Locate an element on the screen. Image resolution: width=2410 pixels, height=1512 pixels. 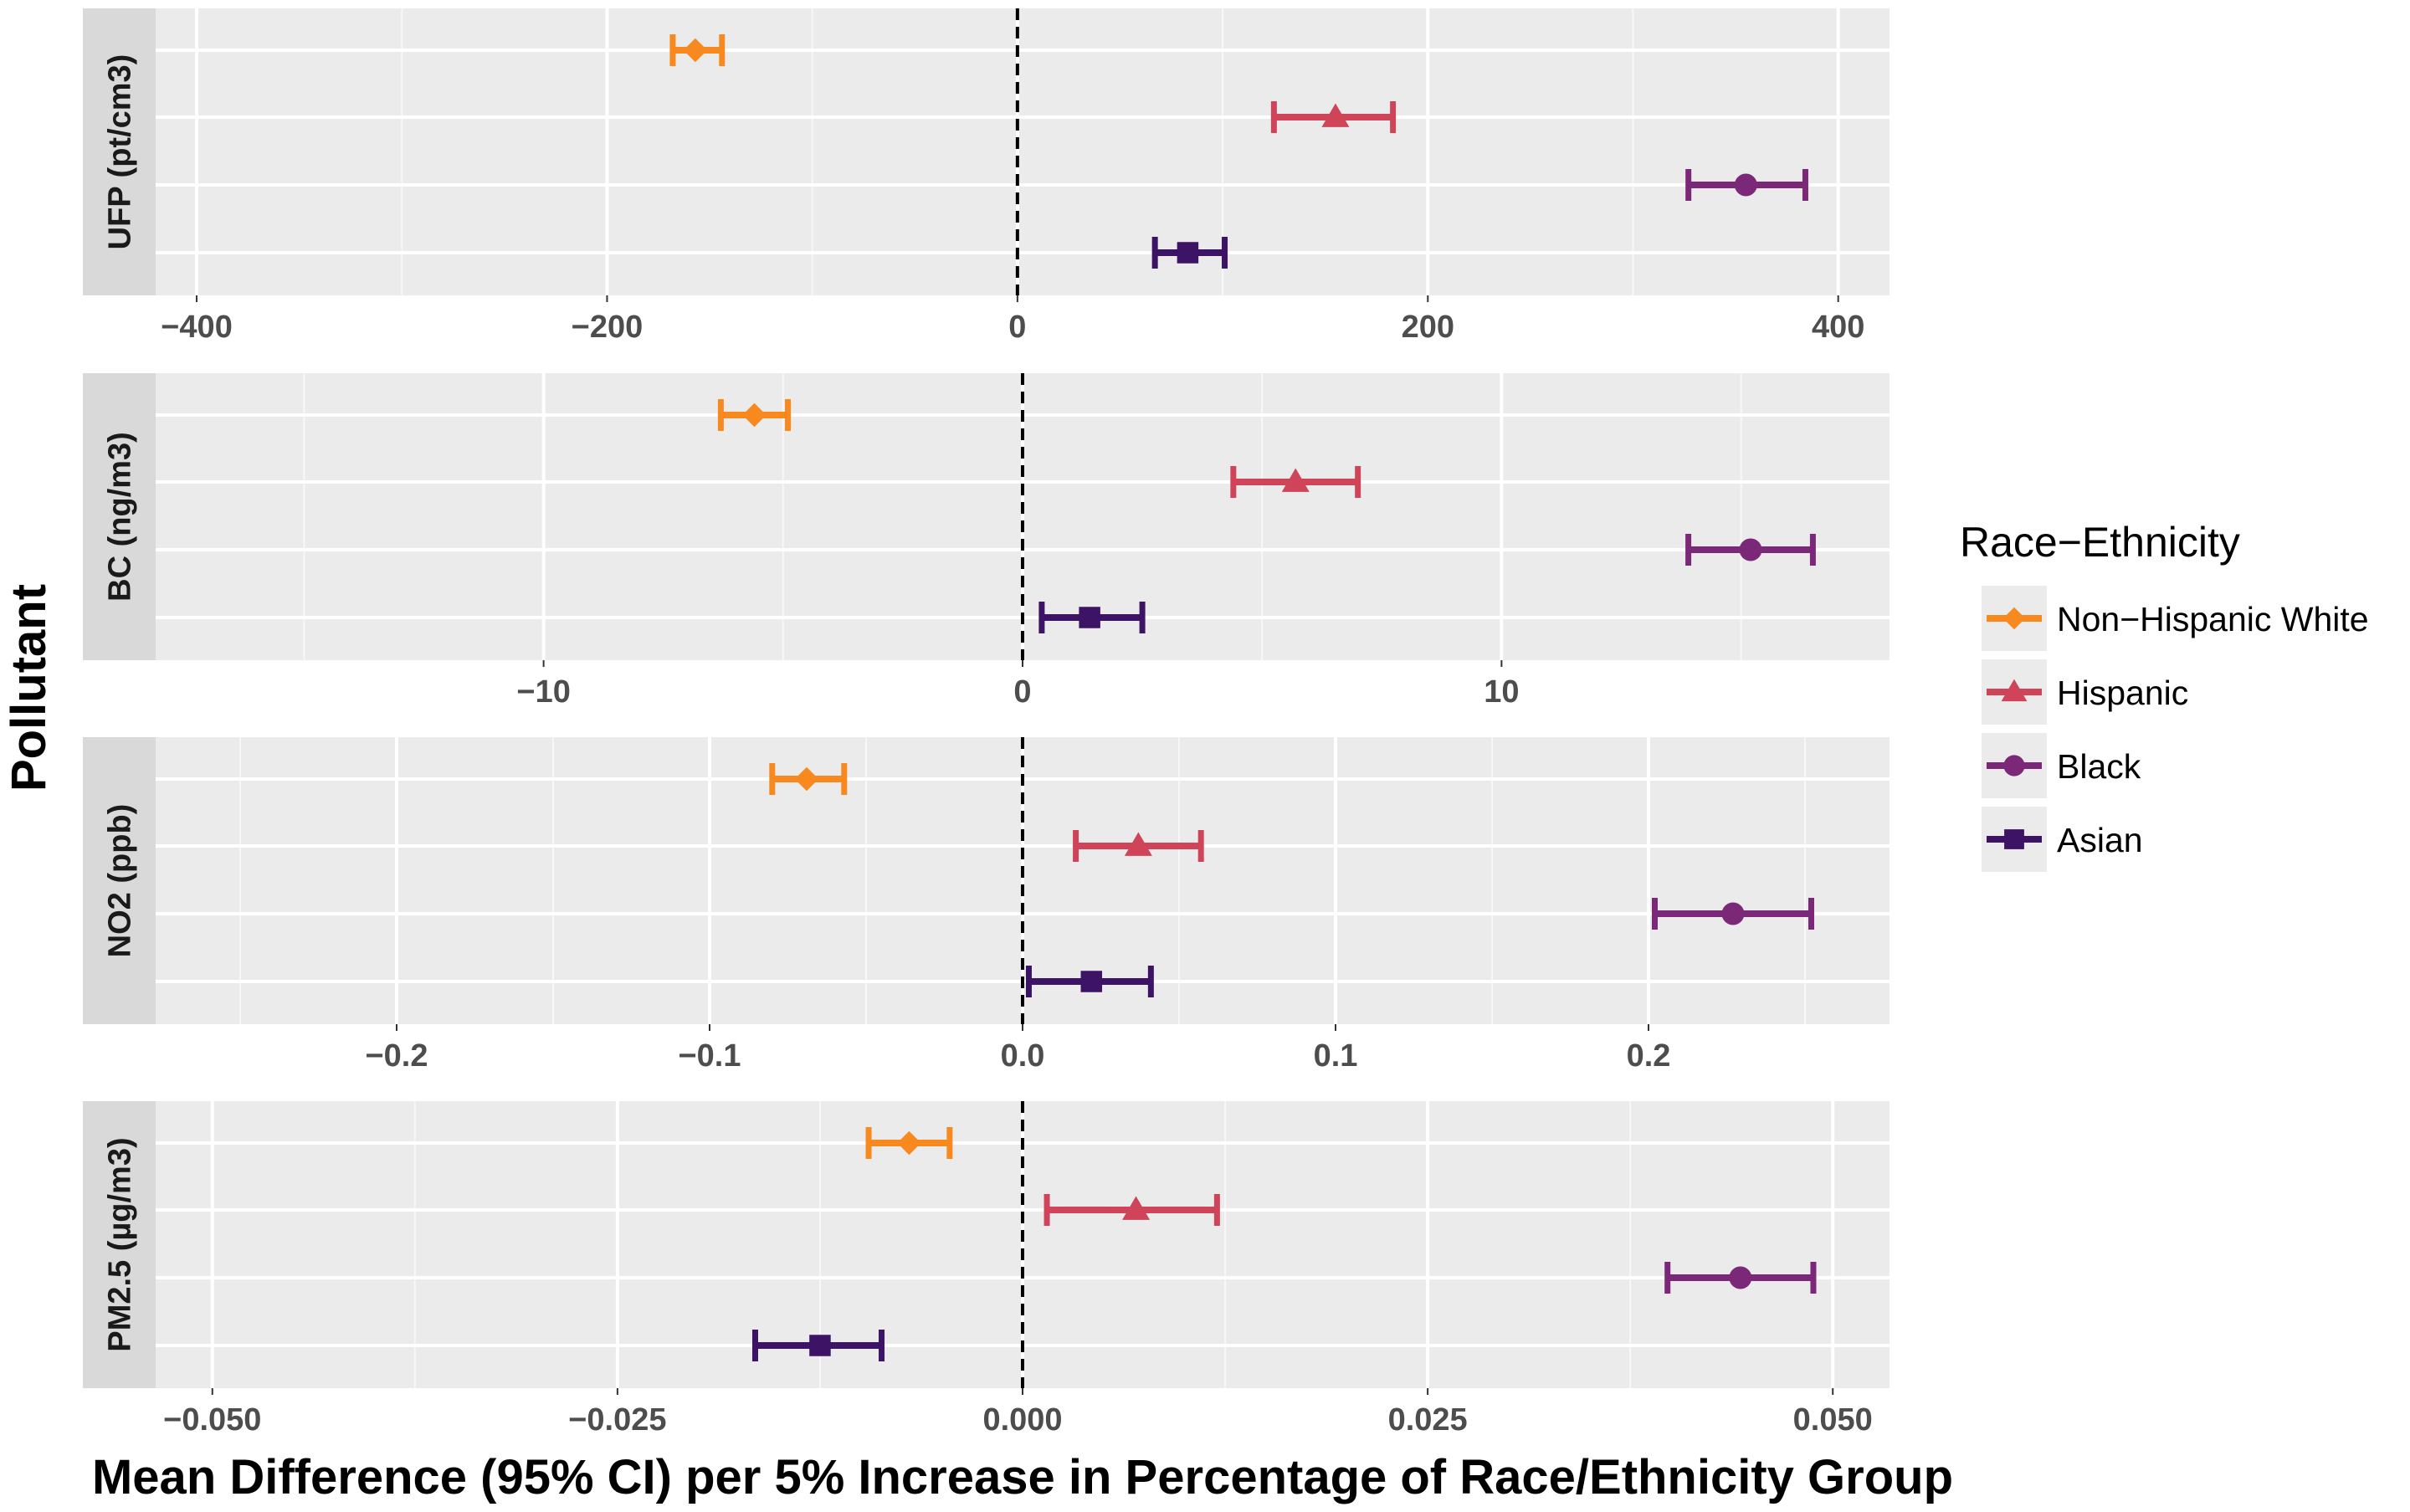
legend-item-non-hispanic-white: Non−Hispanic White is located at coordinates (2175, 618).